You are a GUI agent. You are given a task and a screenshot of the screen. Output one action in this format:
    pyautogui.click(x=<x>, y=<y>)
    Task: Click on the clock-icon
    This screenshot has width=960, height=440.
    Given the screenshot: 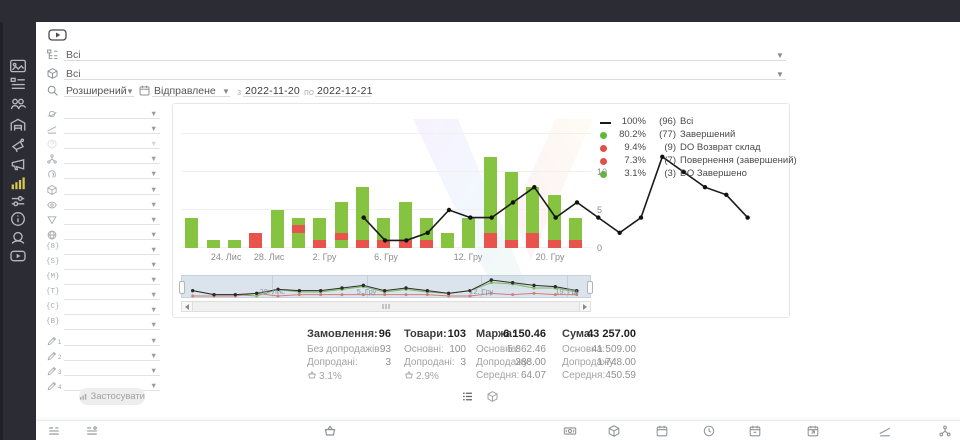 What is the action you would take?
    pyautogui.click(x=709, y=431)
    